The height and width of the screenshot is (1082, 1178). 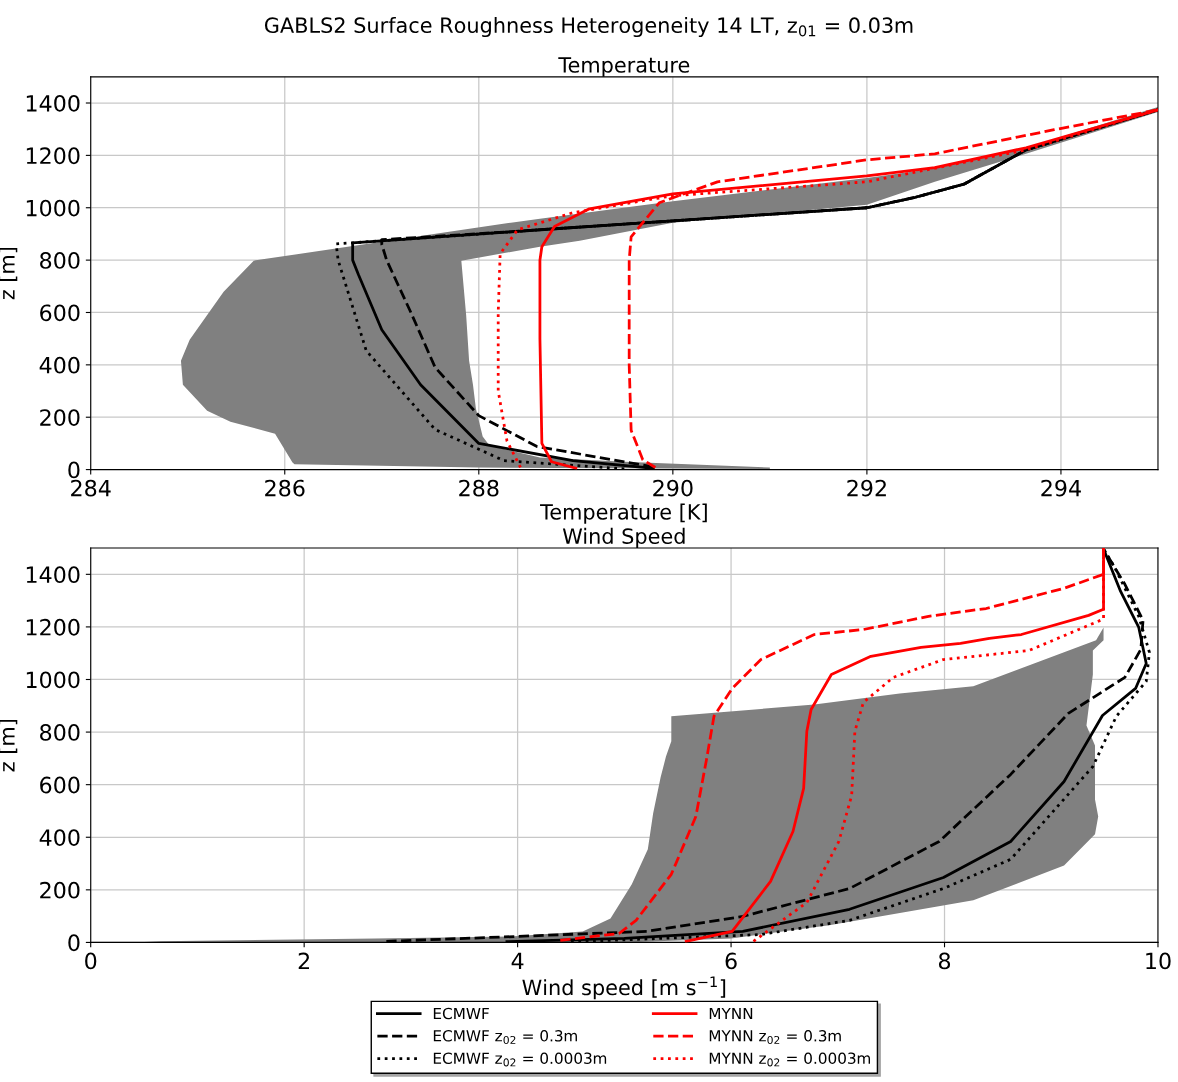 I want to click on x-tick-label: 292, so click(x=866, y=488).